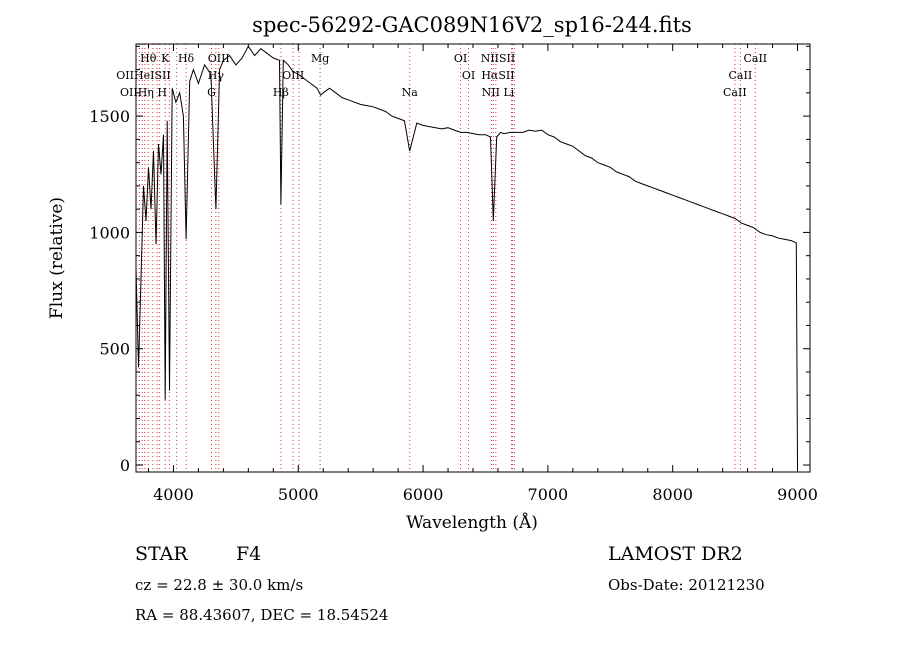 This screenshot has height=650, width=900. I want to click on y-tick-label: 500, so click(114, 349).